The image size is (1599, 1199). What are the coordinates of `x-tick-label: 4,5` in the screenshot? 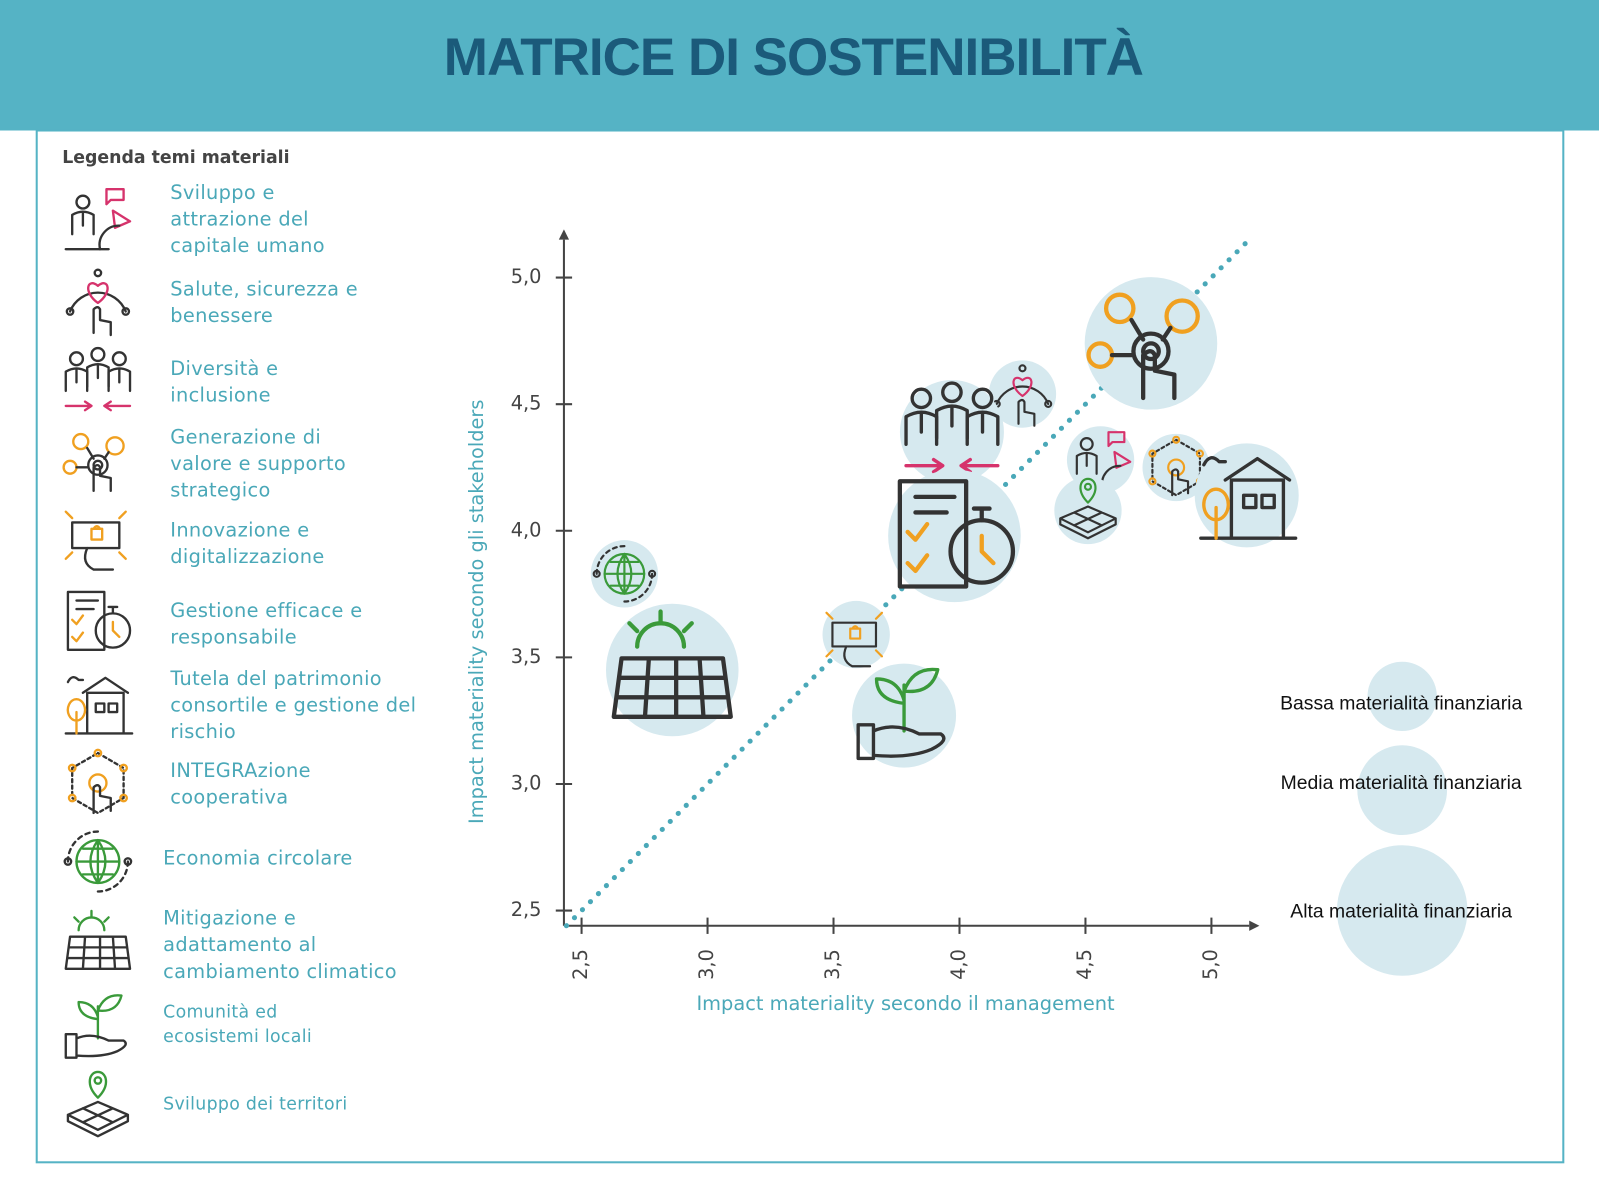 It's located at (1084, 964).